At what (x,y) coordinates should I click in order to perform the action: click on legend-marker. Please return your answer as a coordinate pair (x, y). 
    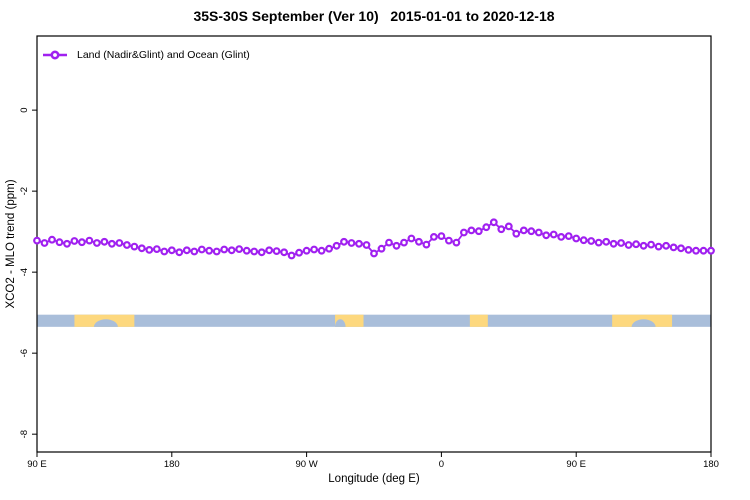
    Looking at the image, I should click on (55, 55).